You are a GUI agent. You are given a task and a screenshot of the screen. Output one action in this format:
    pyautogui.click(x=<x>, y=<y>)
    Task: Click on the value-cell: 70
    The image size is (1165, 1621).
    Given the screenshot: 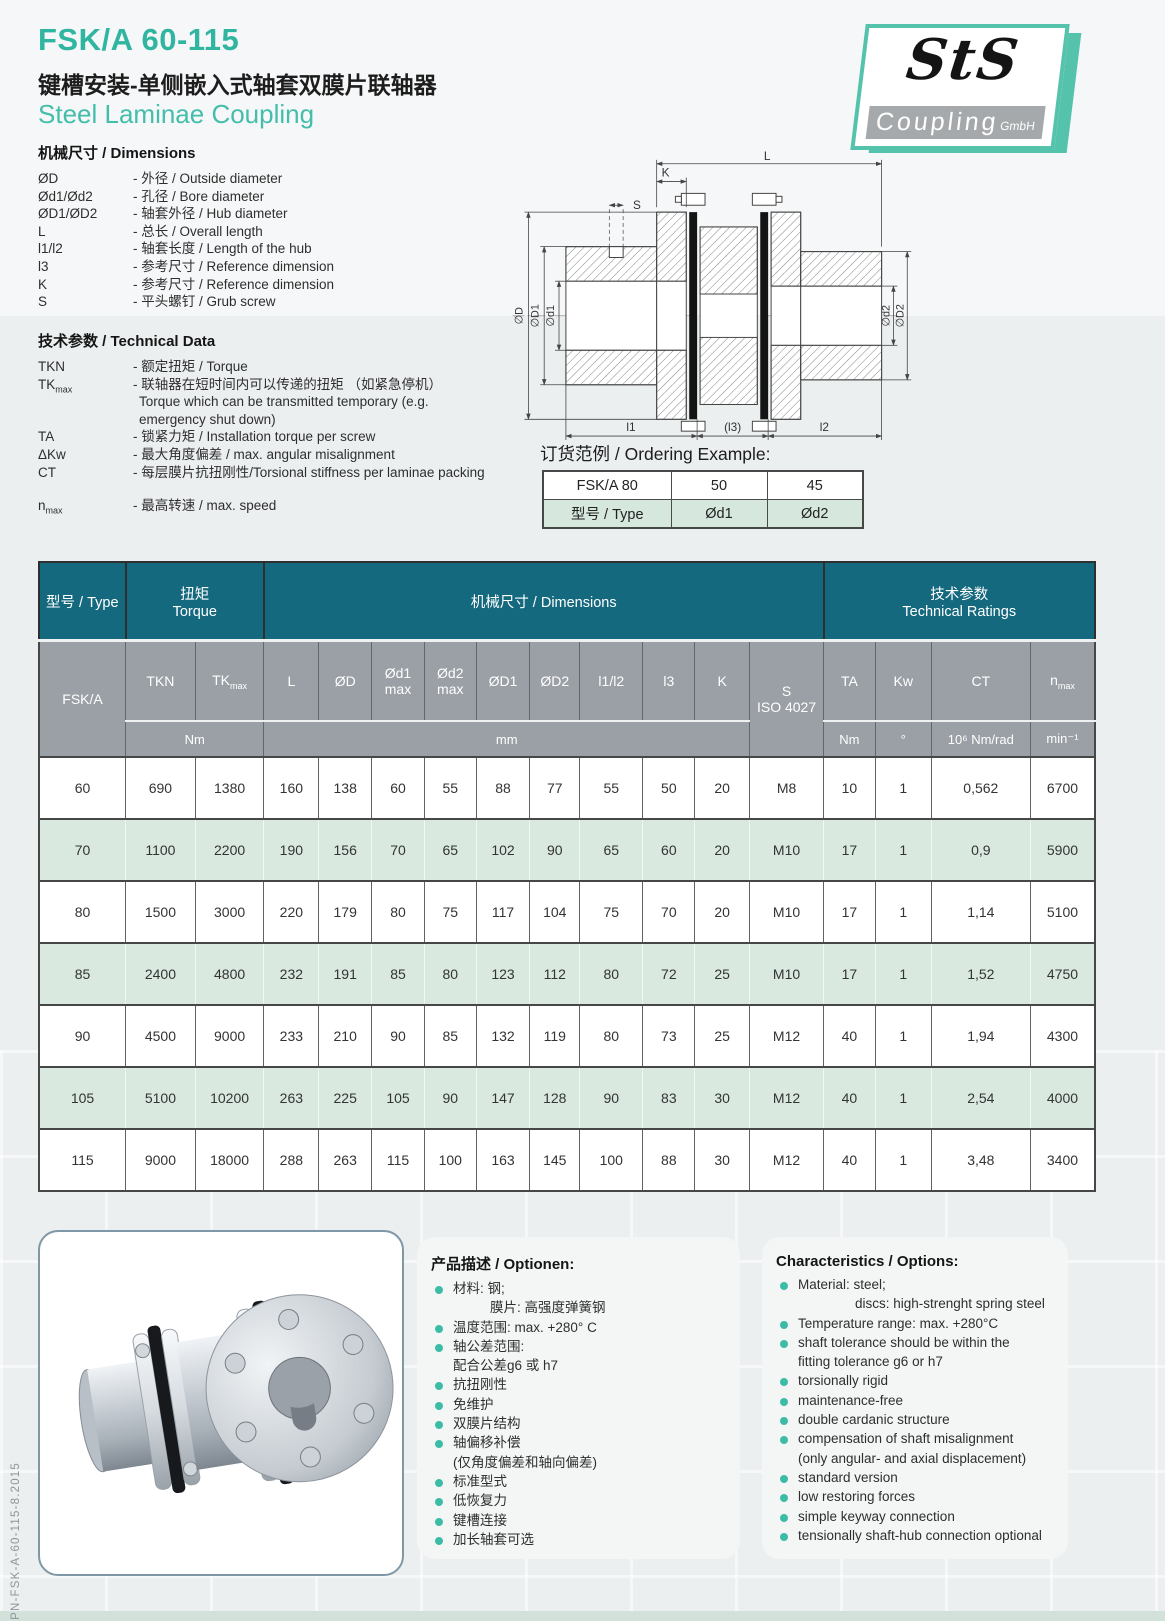 What is the action you would take?
    pyautogui.click(x=398, y=849)
    